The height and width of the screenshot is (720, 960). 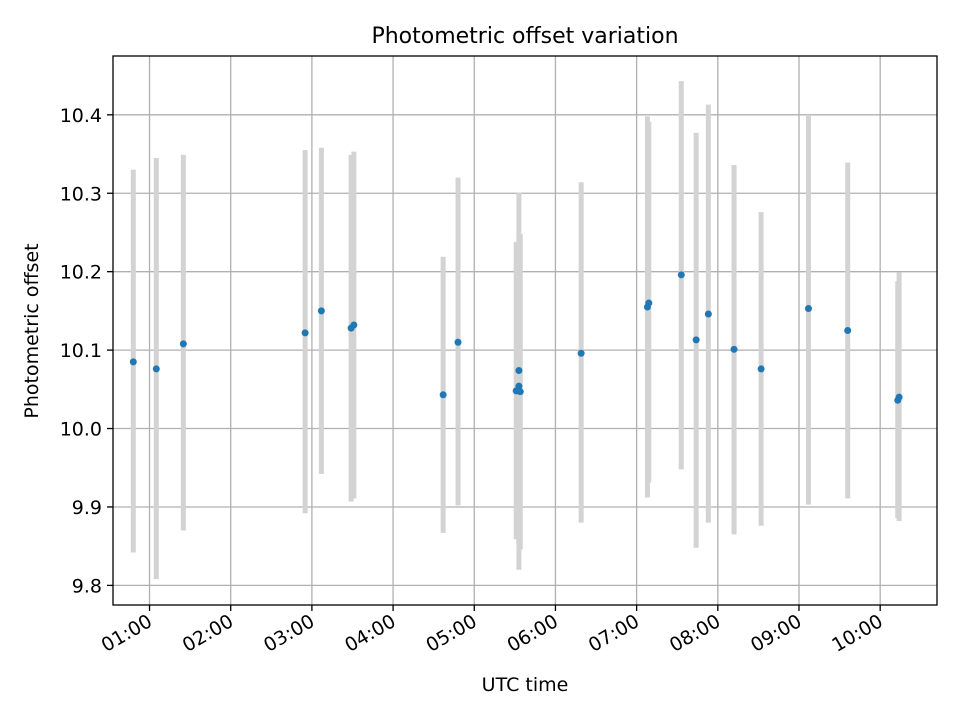 I want to click on y-tick-label: 10.2, so click(x=81, y=273).